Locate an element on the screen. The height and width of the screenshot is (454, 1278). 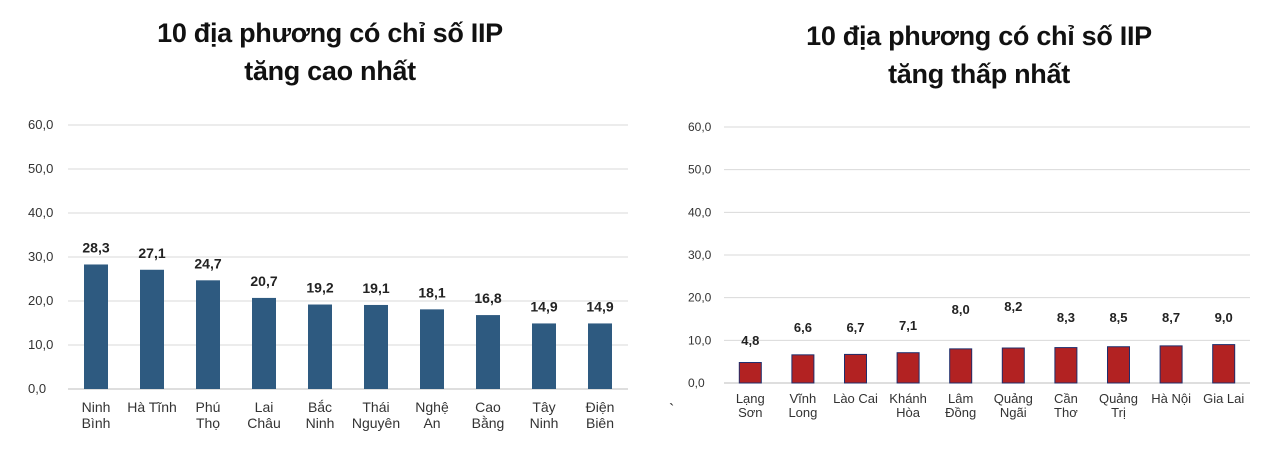
data-label: 8,5 is located at coordinates (1118, 317).